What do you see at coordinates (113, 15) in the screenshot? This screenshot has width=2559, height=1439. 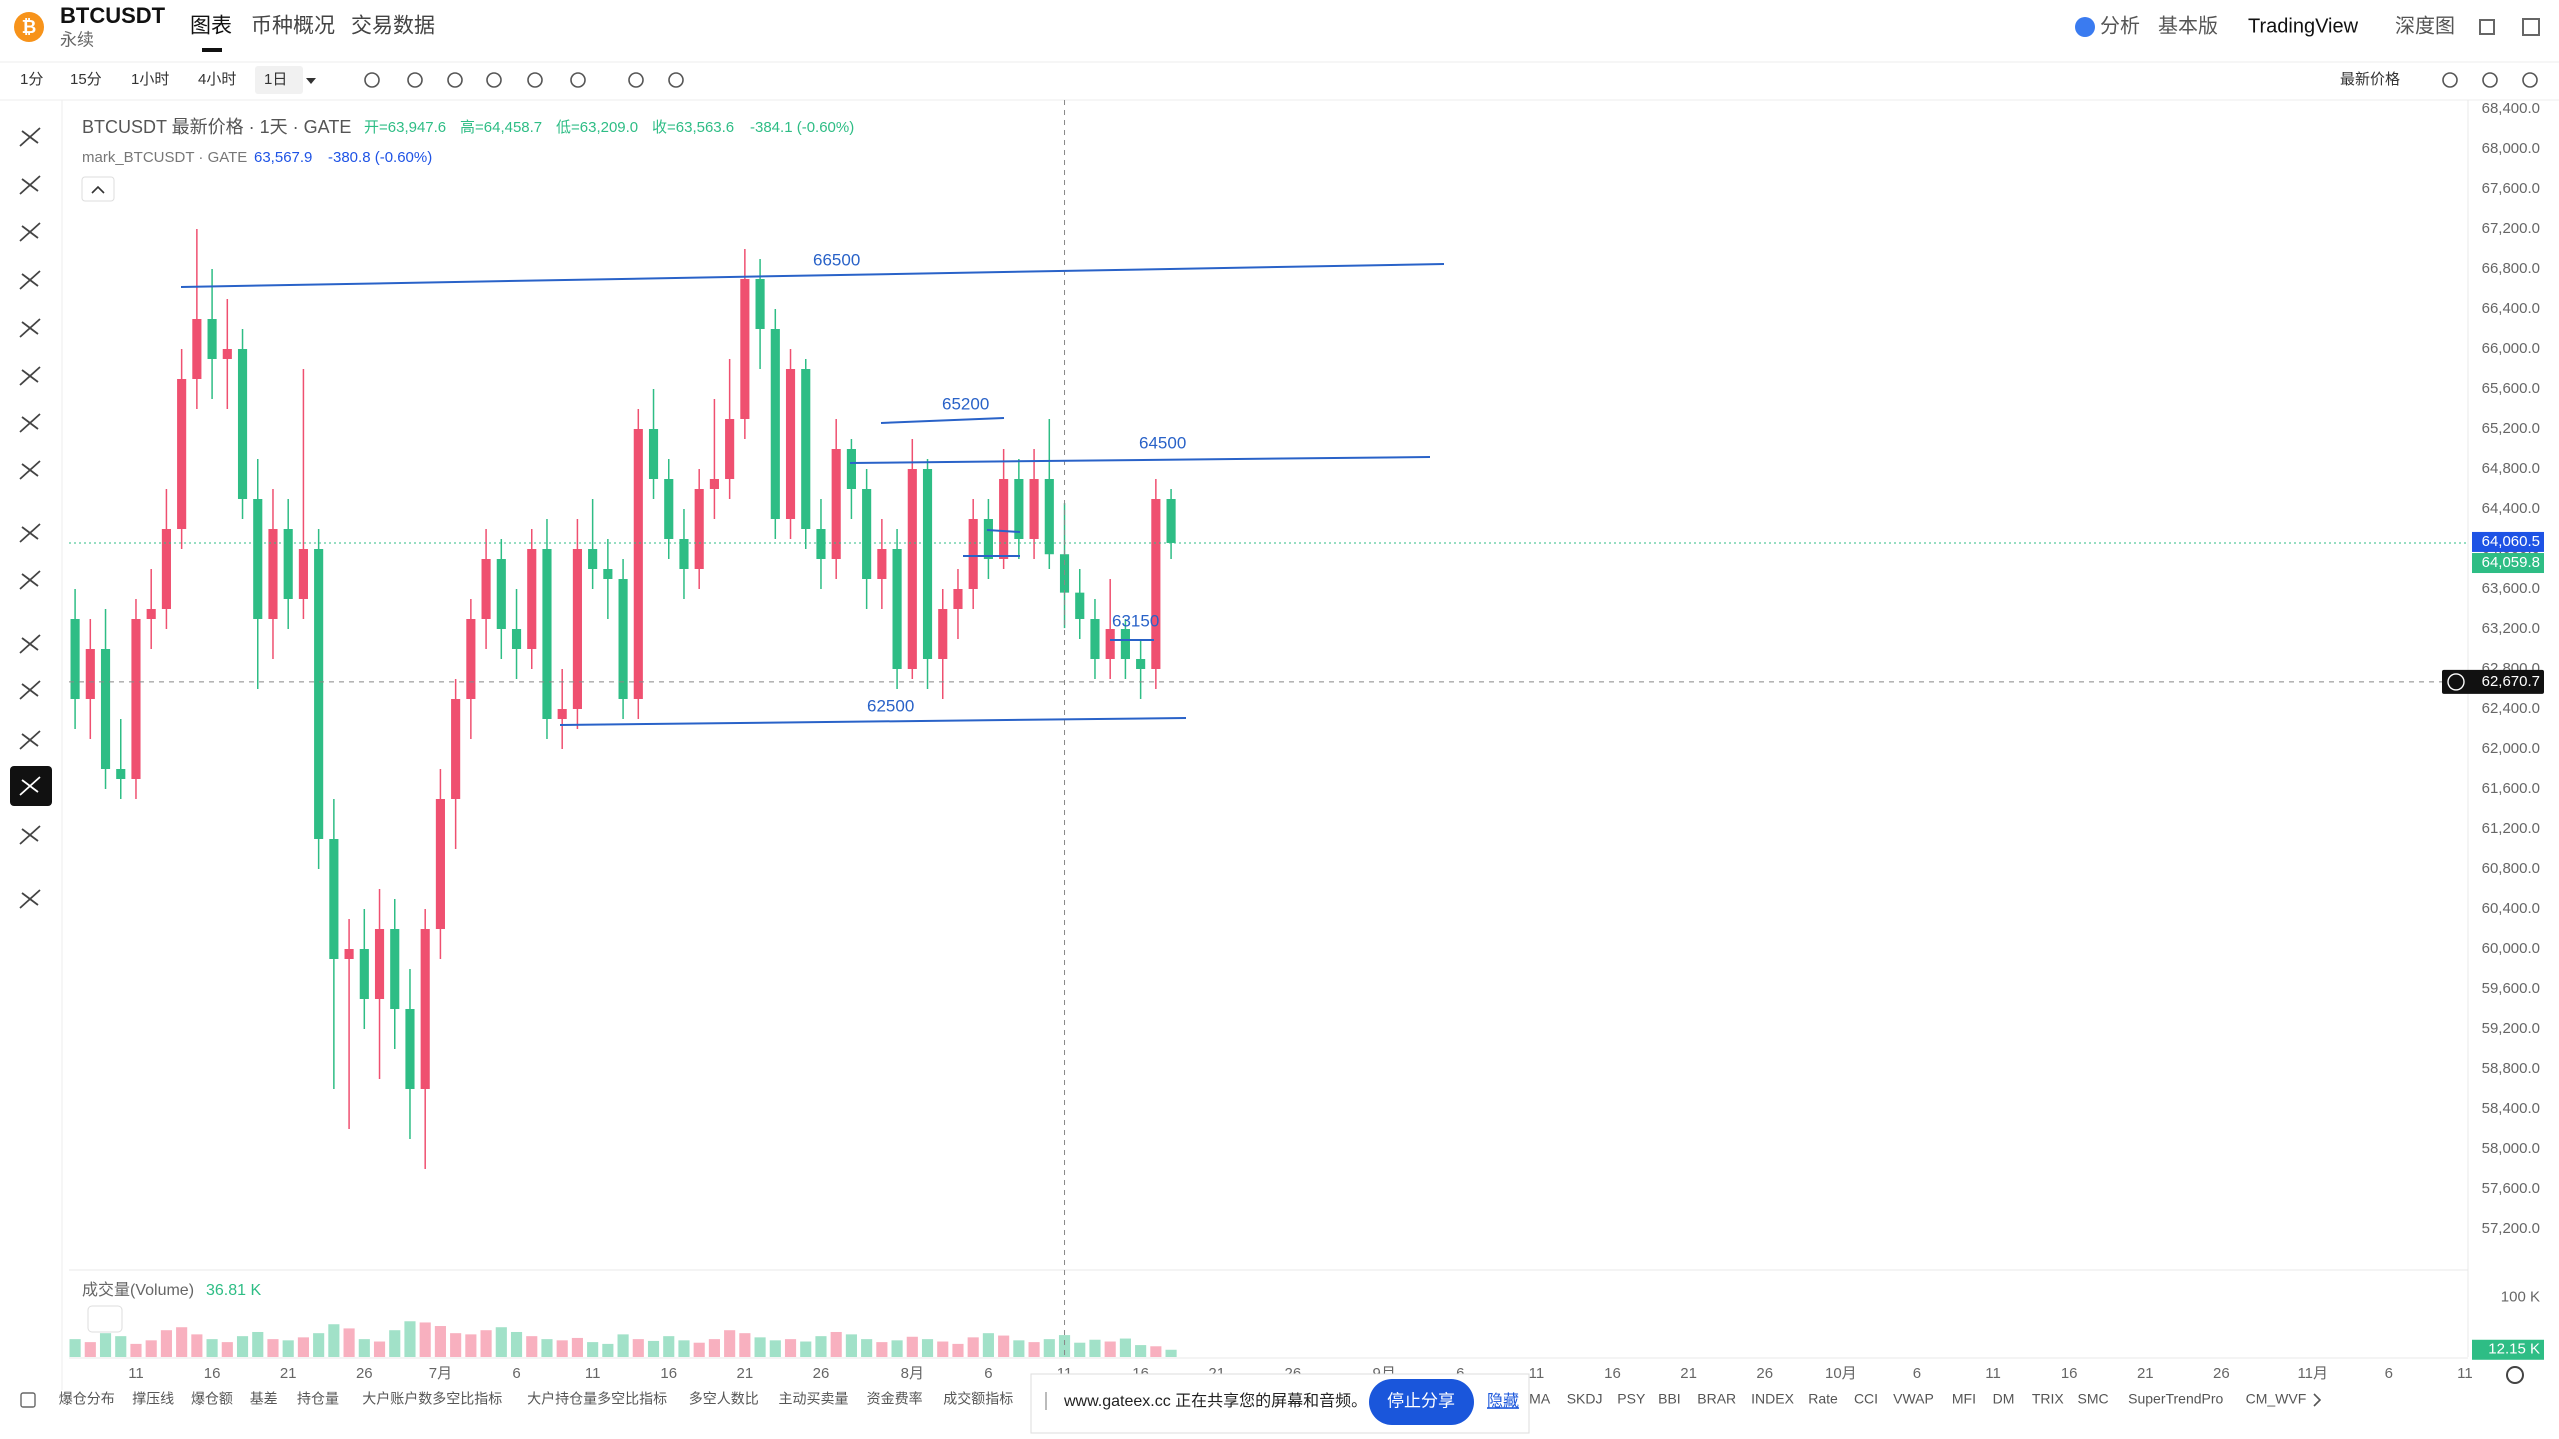 I see `symbol: BTCUSDT` at bounding box center [113, 15].